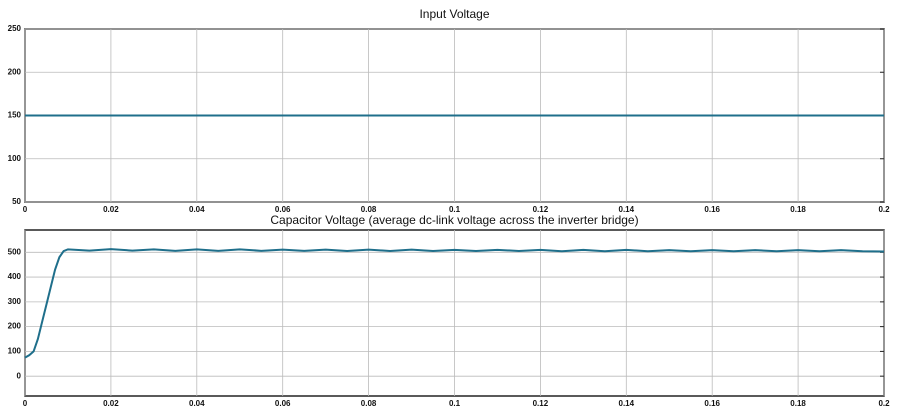 This screenshot has width=897, height=411. Describe the element at coordinates (15, 276) in the screenshot. I see `y-tick-label: 400` at that location.